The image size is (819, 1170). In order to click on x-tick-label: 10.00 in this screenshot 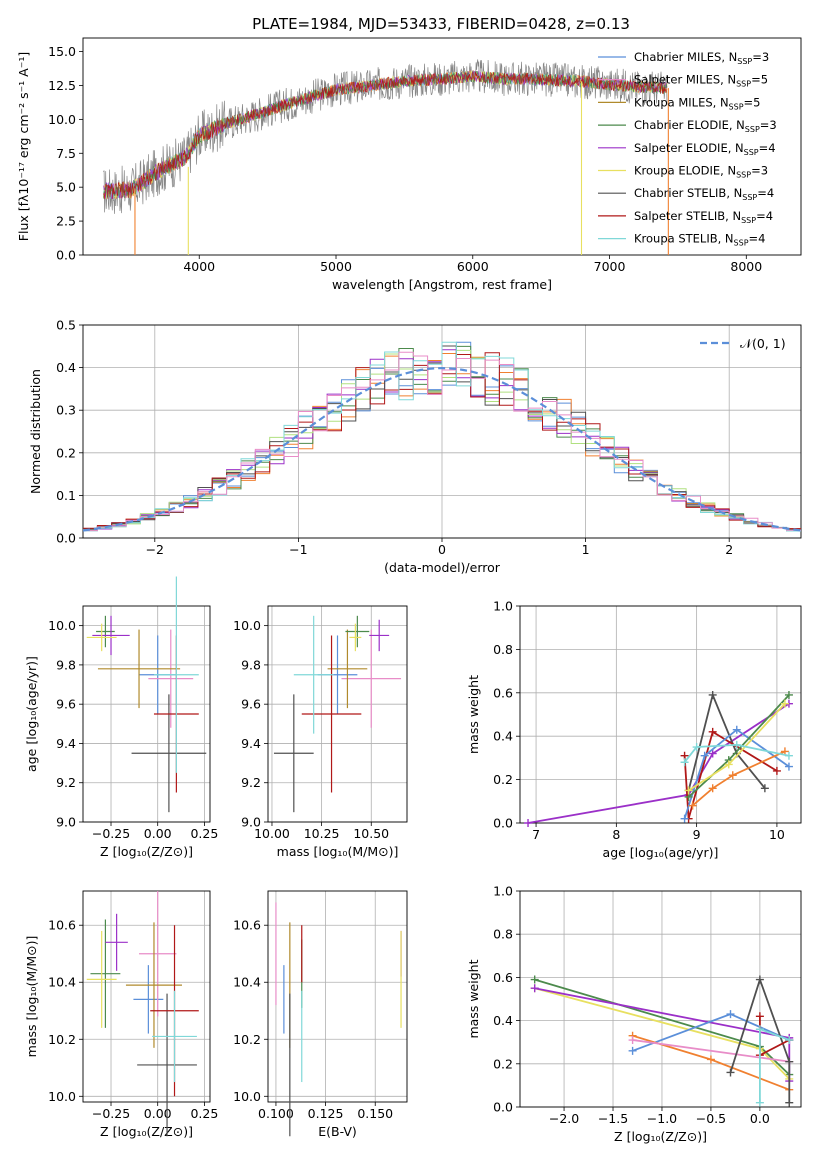, I will do `click(272, 833)`.